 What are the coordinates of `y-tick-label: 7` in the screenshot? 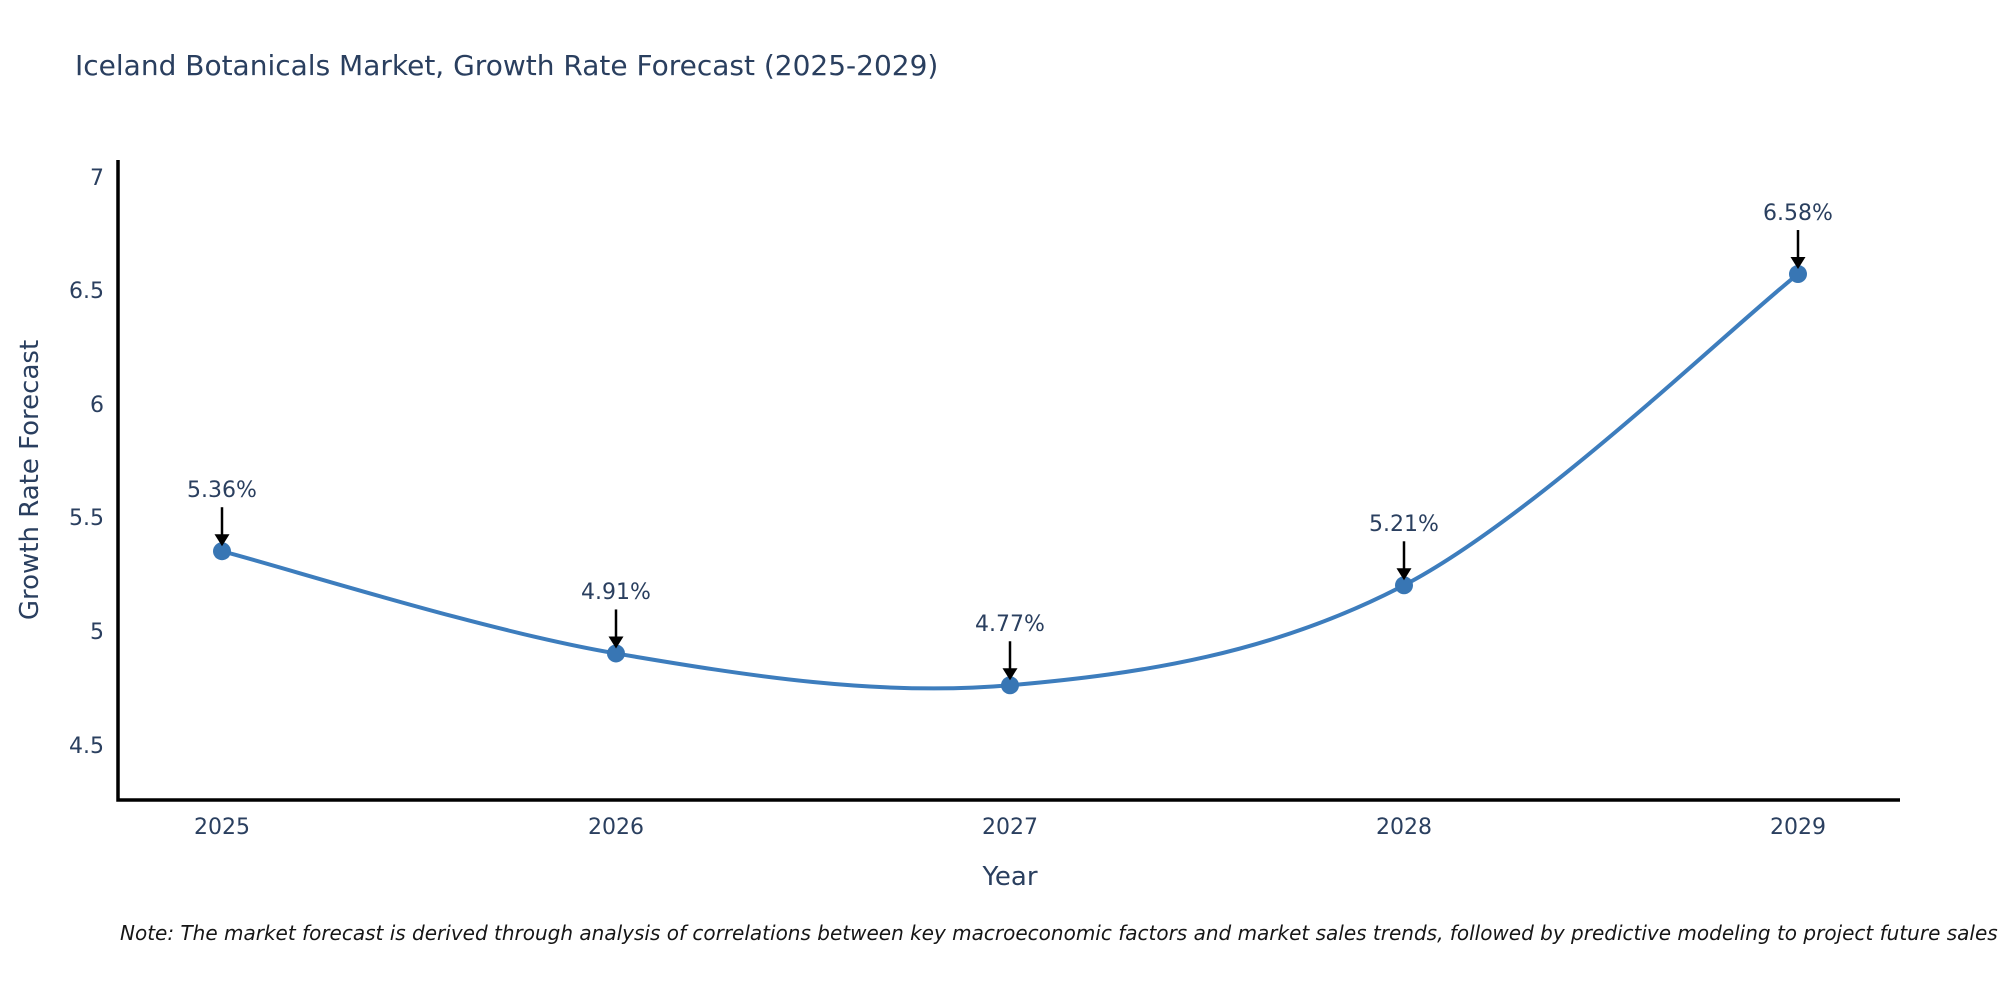 It's located at (97, 178).